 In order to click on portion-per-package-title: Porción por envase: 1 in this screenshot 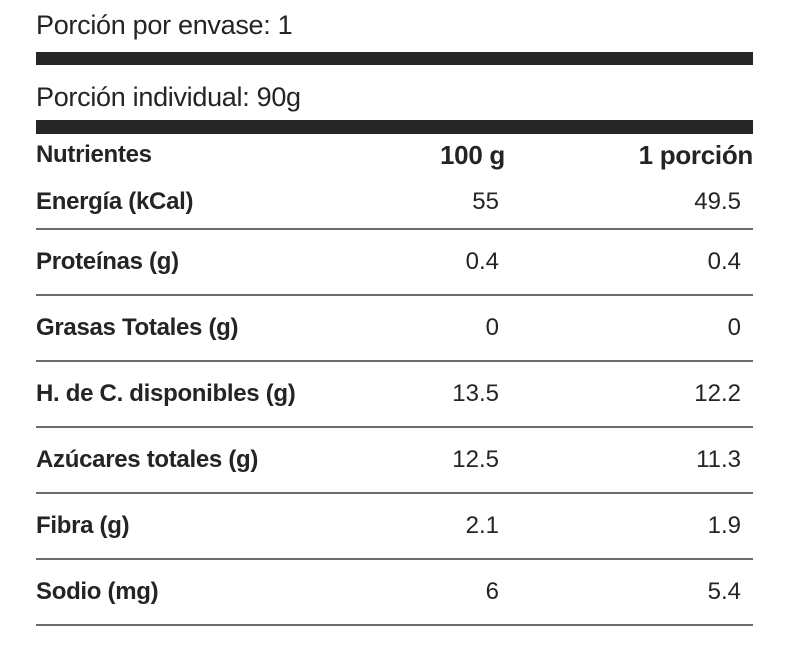, I will do `click(164, 25)`.